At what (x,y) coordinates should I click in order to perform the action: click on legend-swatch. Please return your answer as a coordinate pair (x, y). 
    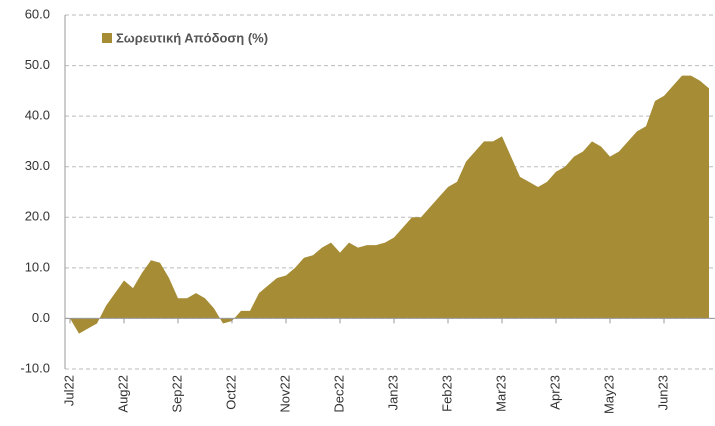
    Looking at the image, I should click on (107, 38).